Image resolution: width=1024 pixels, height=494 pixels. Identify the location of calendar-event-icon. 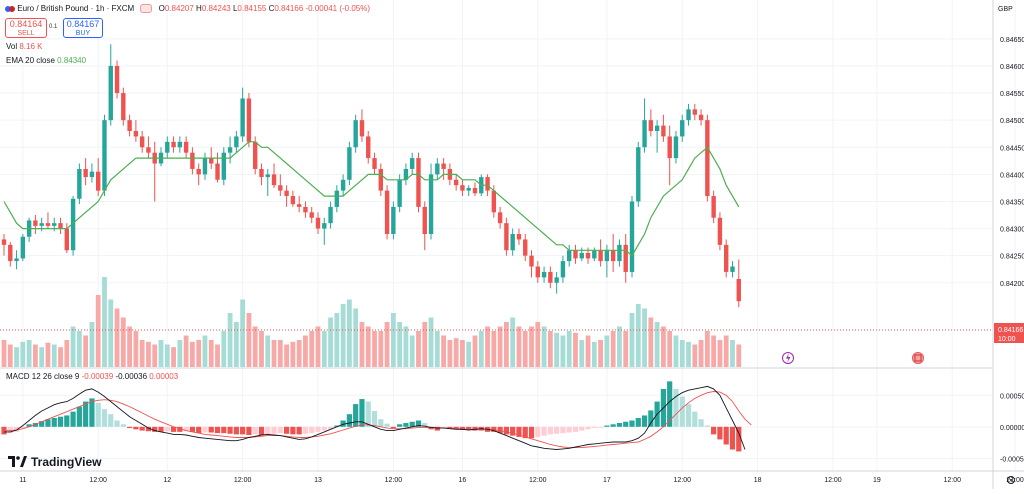
(918, 358).